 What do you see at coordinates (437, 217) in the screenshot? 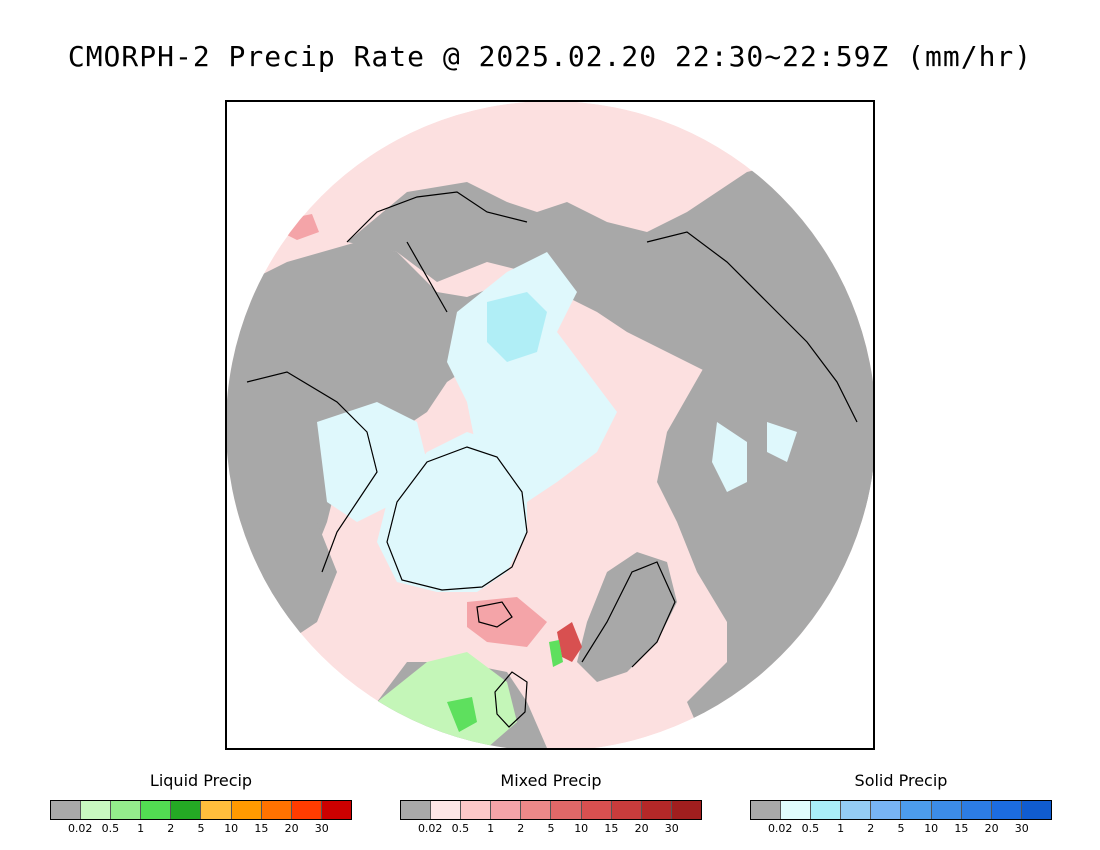
I see `alaska-coast` at bounding box center [437, 217].